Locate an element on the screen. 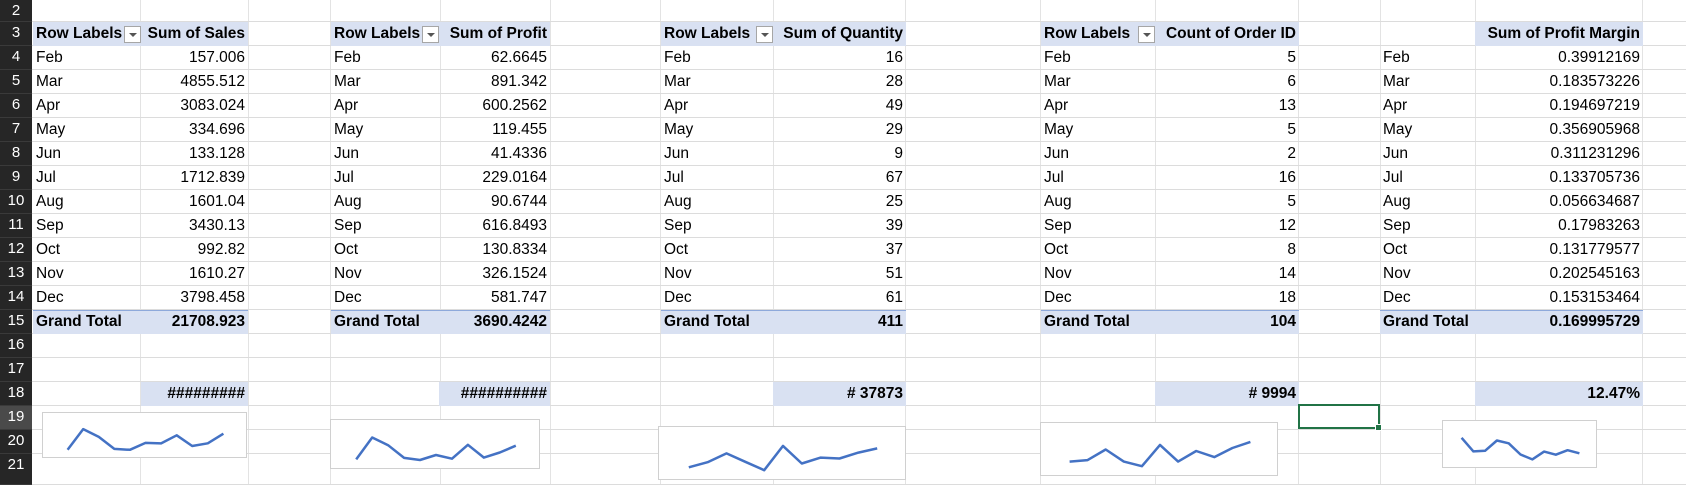 The height and width of the screenshot is (485, 1686). pivot-value-cell: 119.455 is located at coordinates (519, 129).